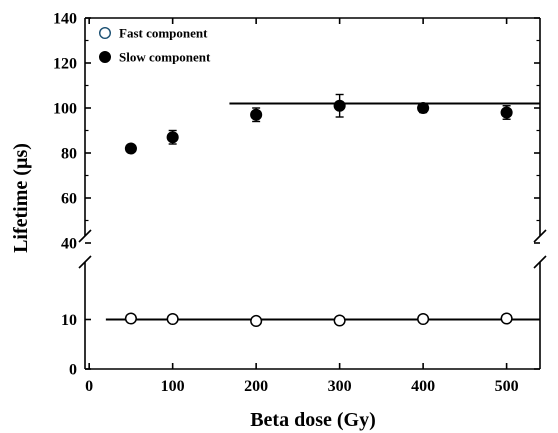 This screenshot has width=558, height=433. I want to click on y-tick-label: 0, so click(73, 370).